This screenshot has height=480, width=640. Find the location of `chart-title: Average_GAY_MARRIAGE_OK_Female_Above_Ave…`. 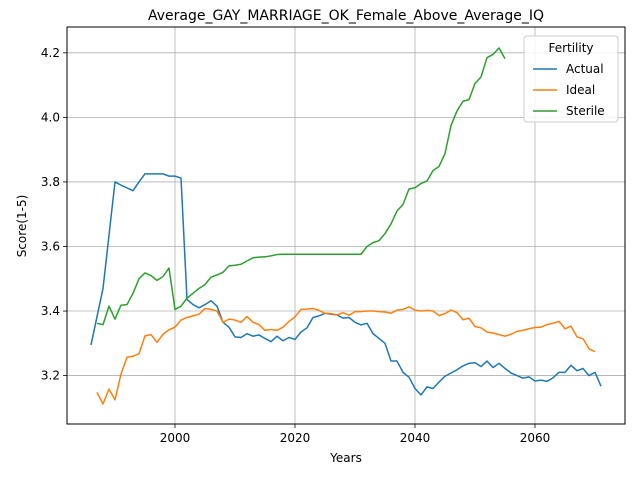

chart-title: Average_GAY_MARRIAGE_OK_Female_Above_Ave… is located at coordinates (346, 16).